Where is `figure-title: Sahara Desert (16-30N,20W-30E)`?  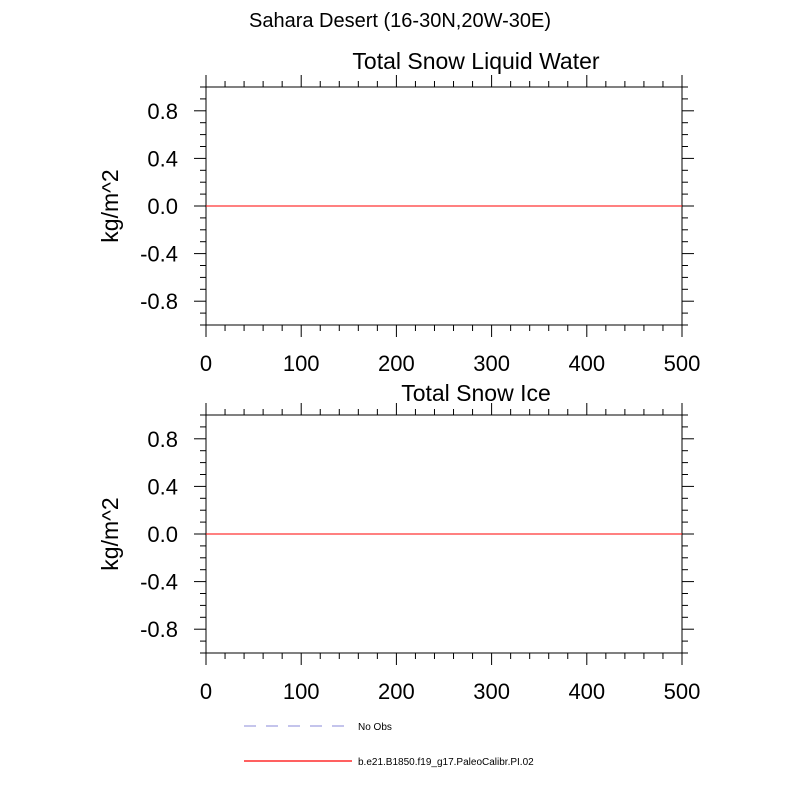
figure-title: Sahara Desert (16-30N,20W-30E) is located at coordinates (400, 21).